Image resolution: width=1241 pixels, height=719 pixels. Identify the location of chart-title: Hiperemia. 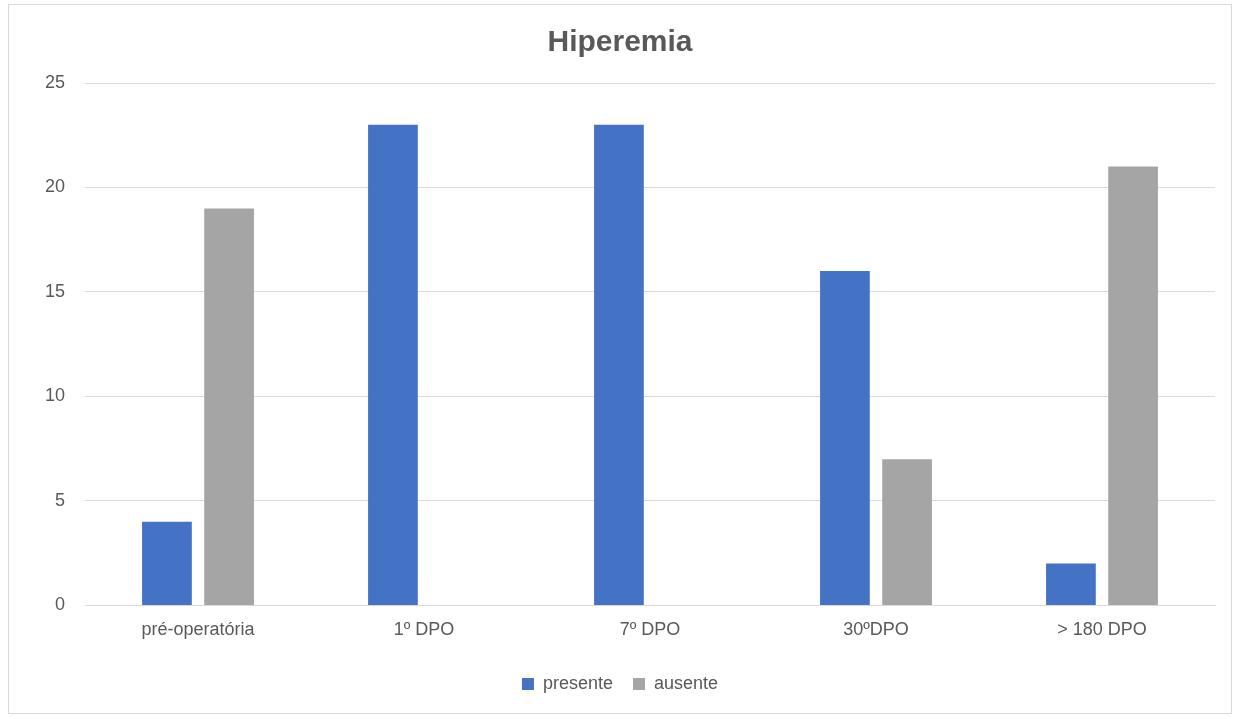
(620, 41).